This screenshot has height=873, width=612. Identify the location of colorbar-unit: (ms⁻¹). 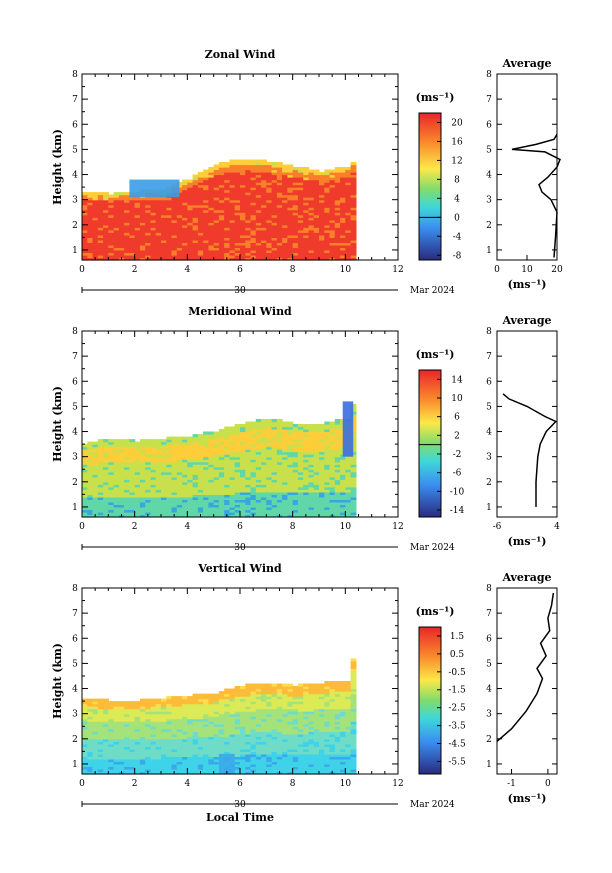
(435, 97).